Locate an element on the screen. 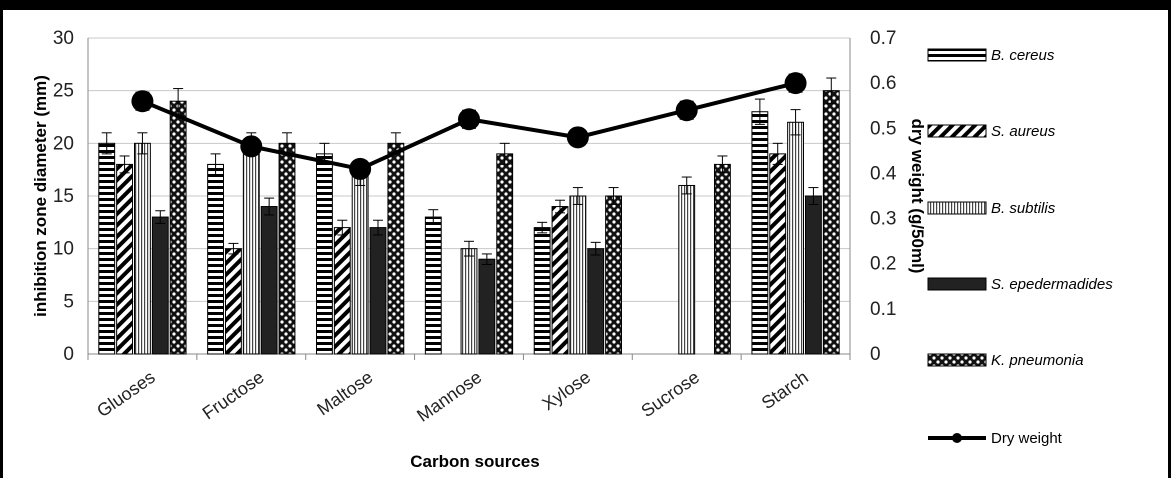 This screenshot has width=1171, height=478. dry-weight-line is located at coordinates (469, 126).